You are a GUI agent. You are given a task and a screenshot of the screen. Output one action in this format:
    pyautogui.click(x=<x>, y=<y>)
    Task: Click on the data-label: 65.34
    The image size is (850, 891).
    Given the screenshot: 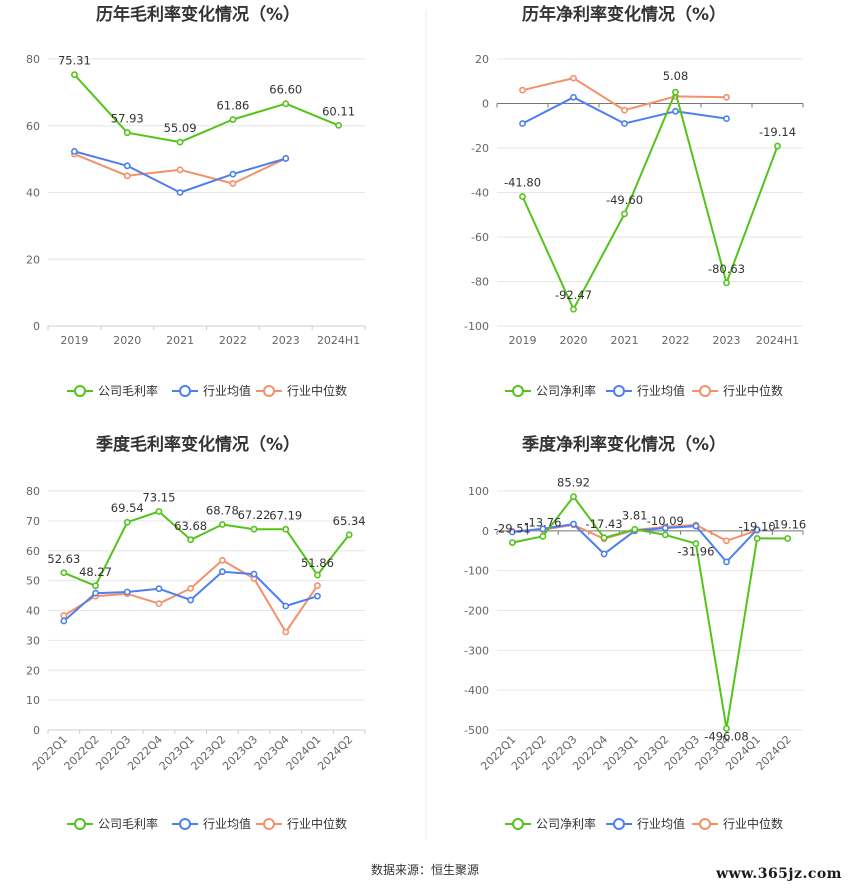 What is the action you would take?
    pyautogui.click(x=349, y=521)
    